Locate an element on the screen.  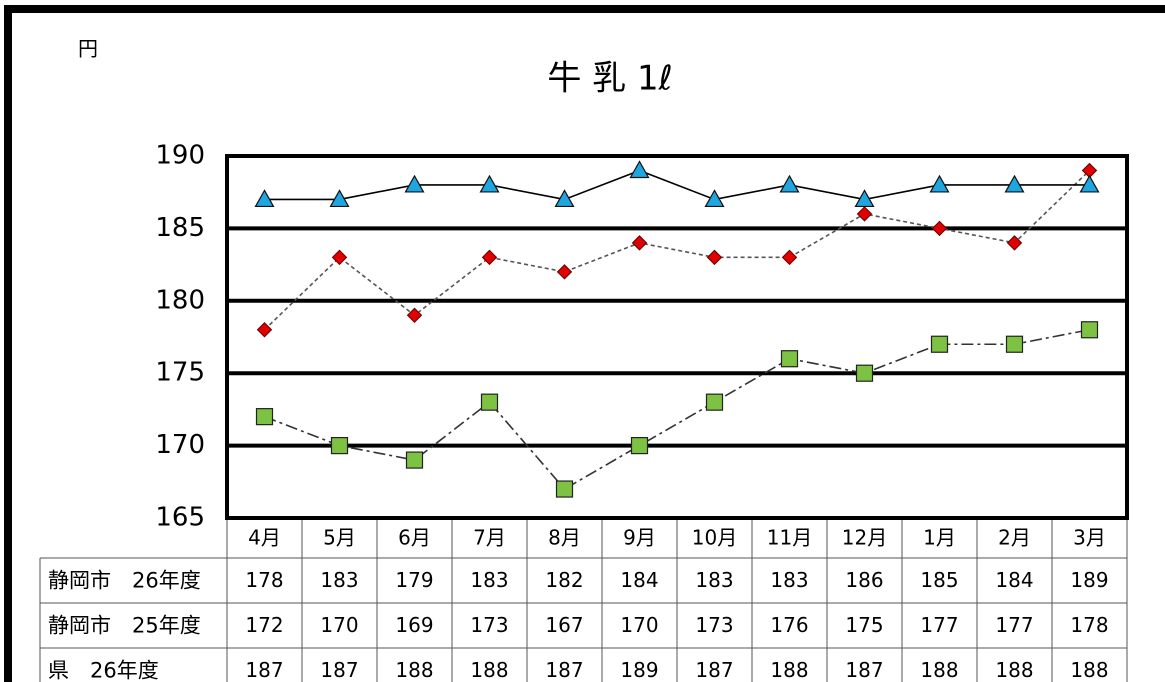
table-value: 186 is located at coordinates (864, 580).